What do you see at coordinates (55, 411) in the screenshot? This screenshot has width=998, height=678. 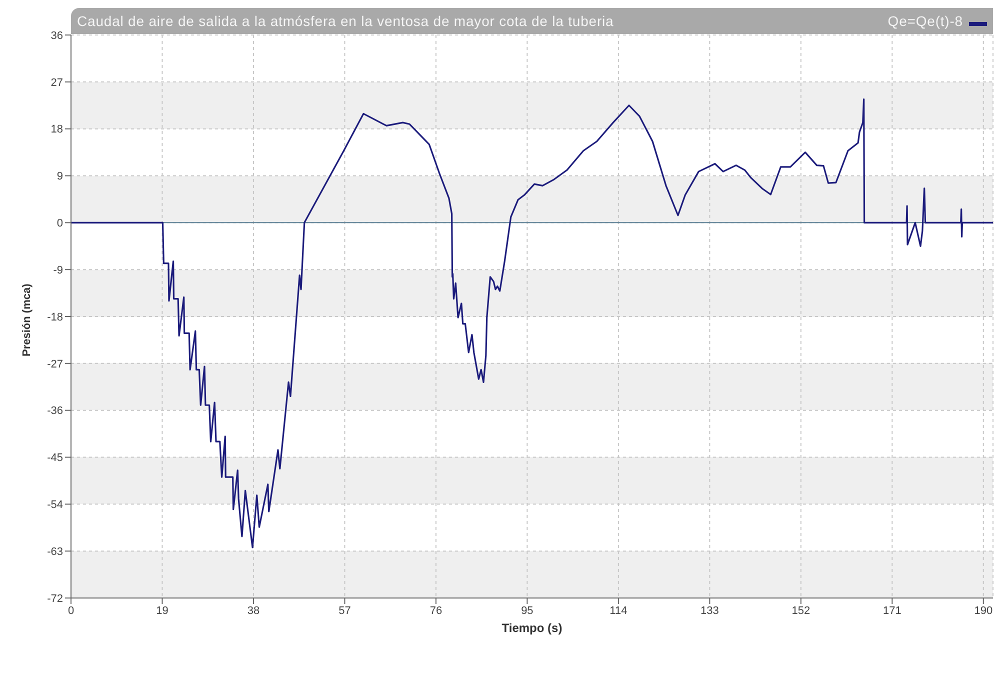 I see `y-tick-label: -36` at bounding box center [55, 411].